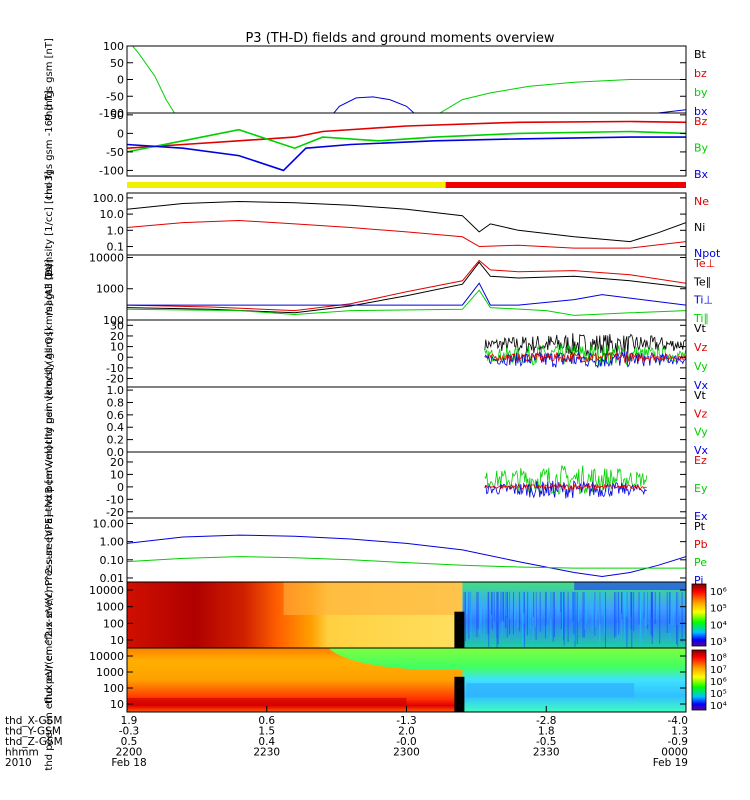 The image size is (750, 800). What do you see at coordinates (129, 732) in the screenshot?
I see `x-axis-value: -0.3` at bounding box center [129, 732].